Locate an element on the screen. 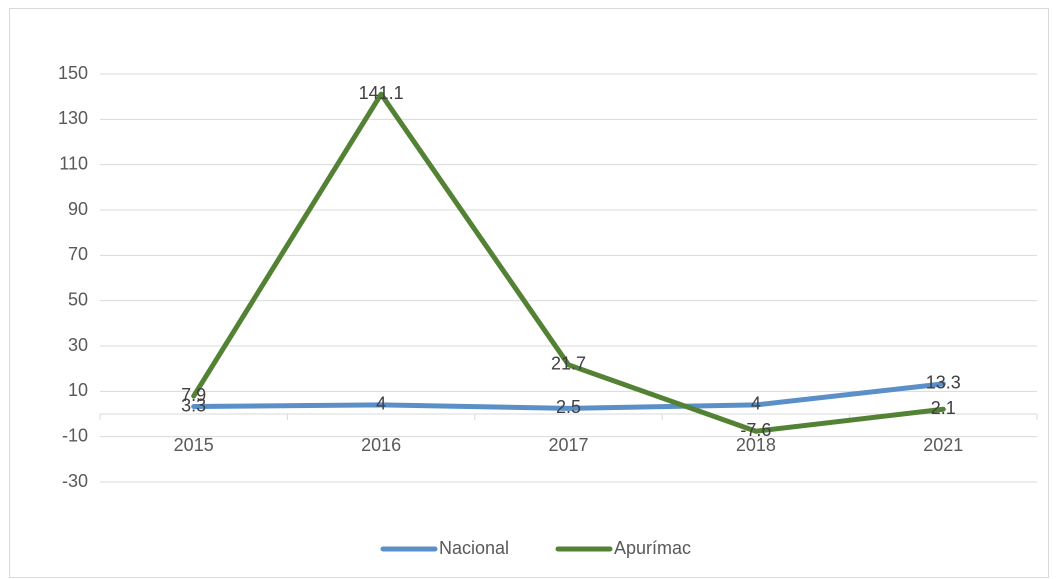 The height and width of the screenshot is (579, 1057). y-tick-label: 30 is located at coordinates (78, 345).